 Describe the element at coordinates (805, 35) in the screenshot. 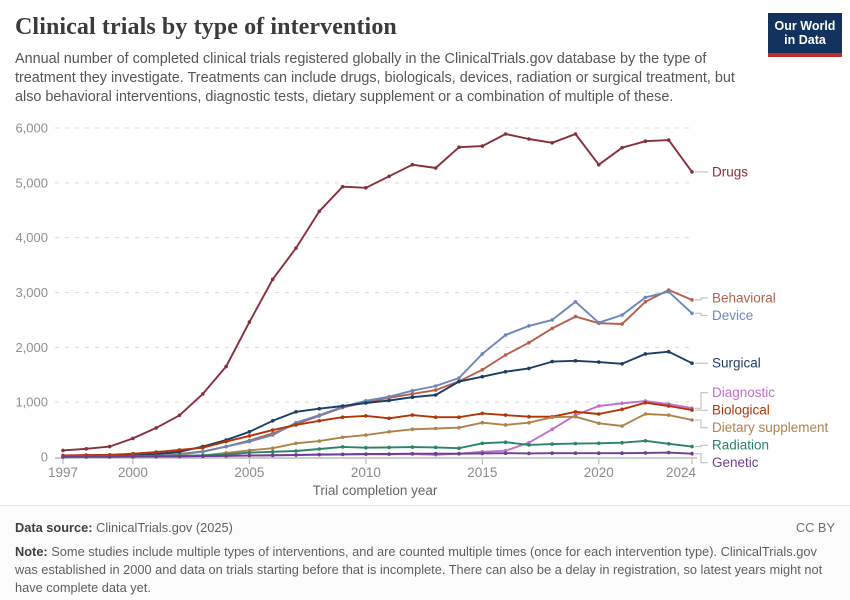

I see `owid-logo: Our World in Data` at that location.